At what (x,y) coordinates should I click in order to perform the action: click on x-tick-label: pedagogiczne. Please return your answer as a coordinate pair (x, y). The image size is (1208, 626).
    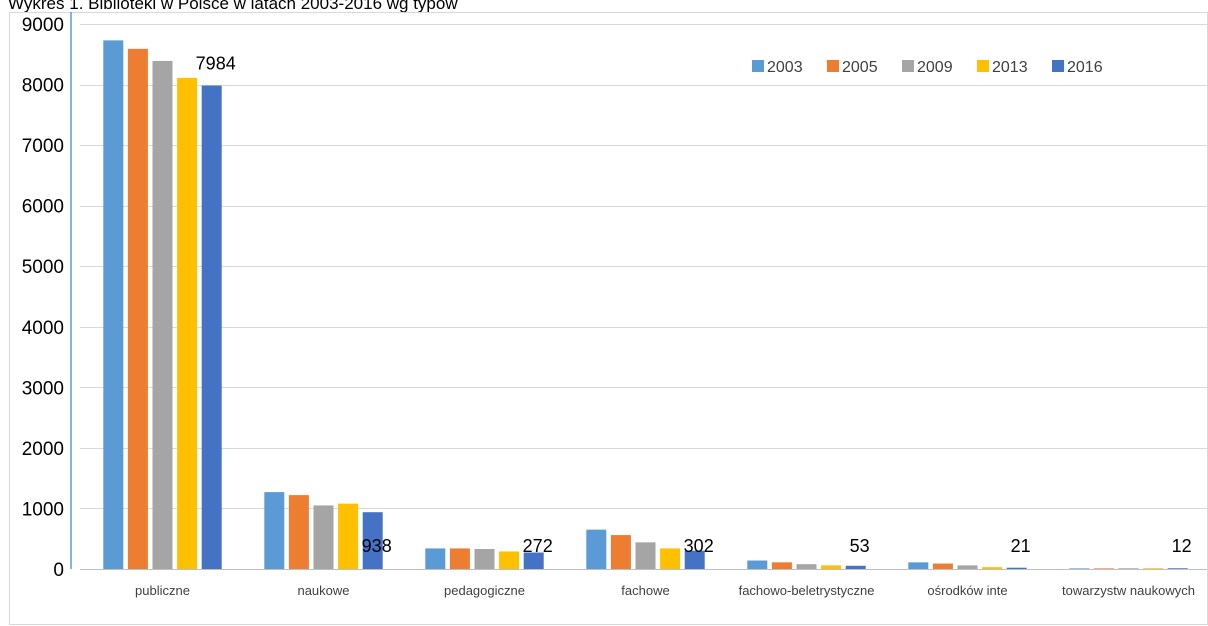
    Looking at the image, I should click on (484, 590).